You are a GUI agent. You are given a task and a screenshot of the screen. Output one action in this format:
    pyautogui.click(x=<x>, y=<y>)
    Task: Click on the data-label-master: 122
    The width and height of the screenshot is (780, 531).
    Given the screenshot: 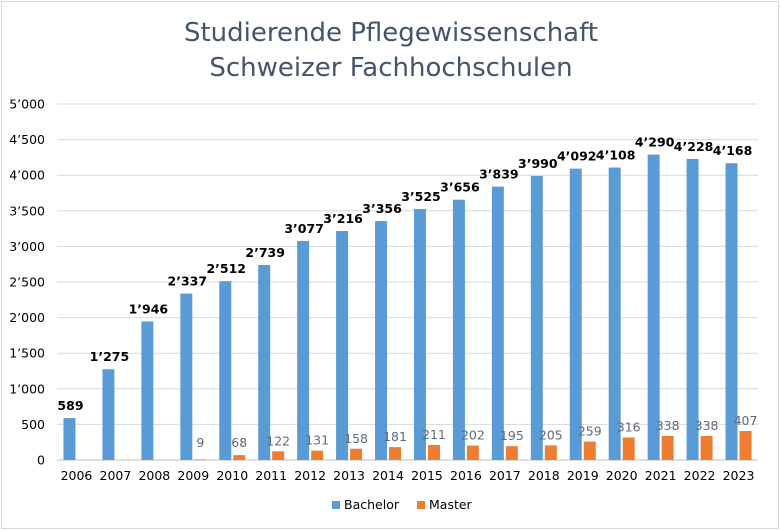 What is the action you would take?
    pyautogui.click(x=278, y=440)
    